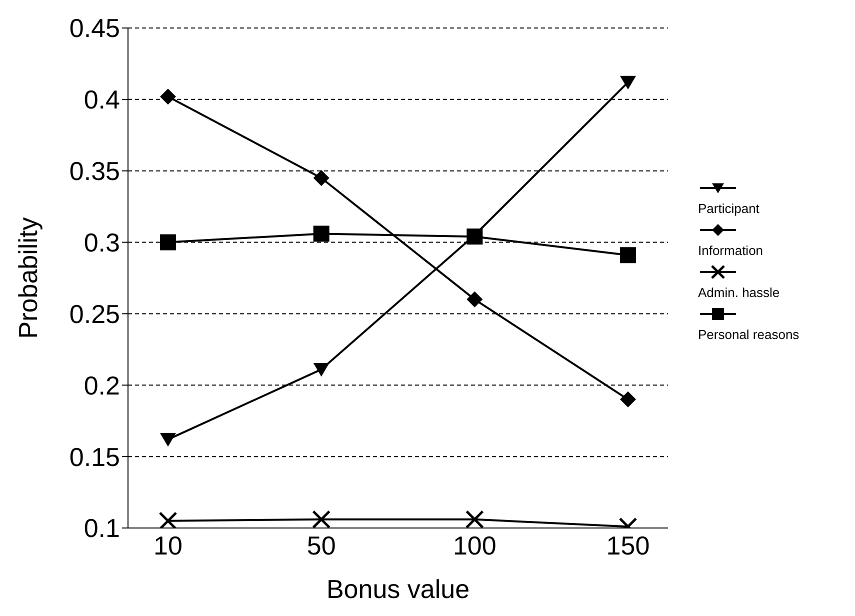 The image size is (855, 616). Describe the element at coordinates (28, 278) in the screenshot. I see `y-axis-title: Probability` at that location.